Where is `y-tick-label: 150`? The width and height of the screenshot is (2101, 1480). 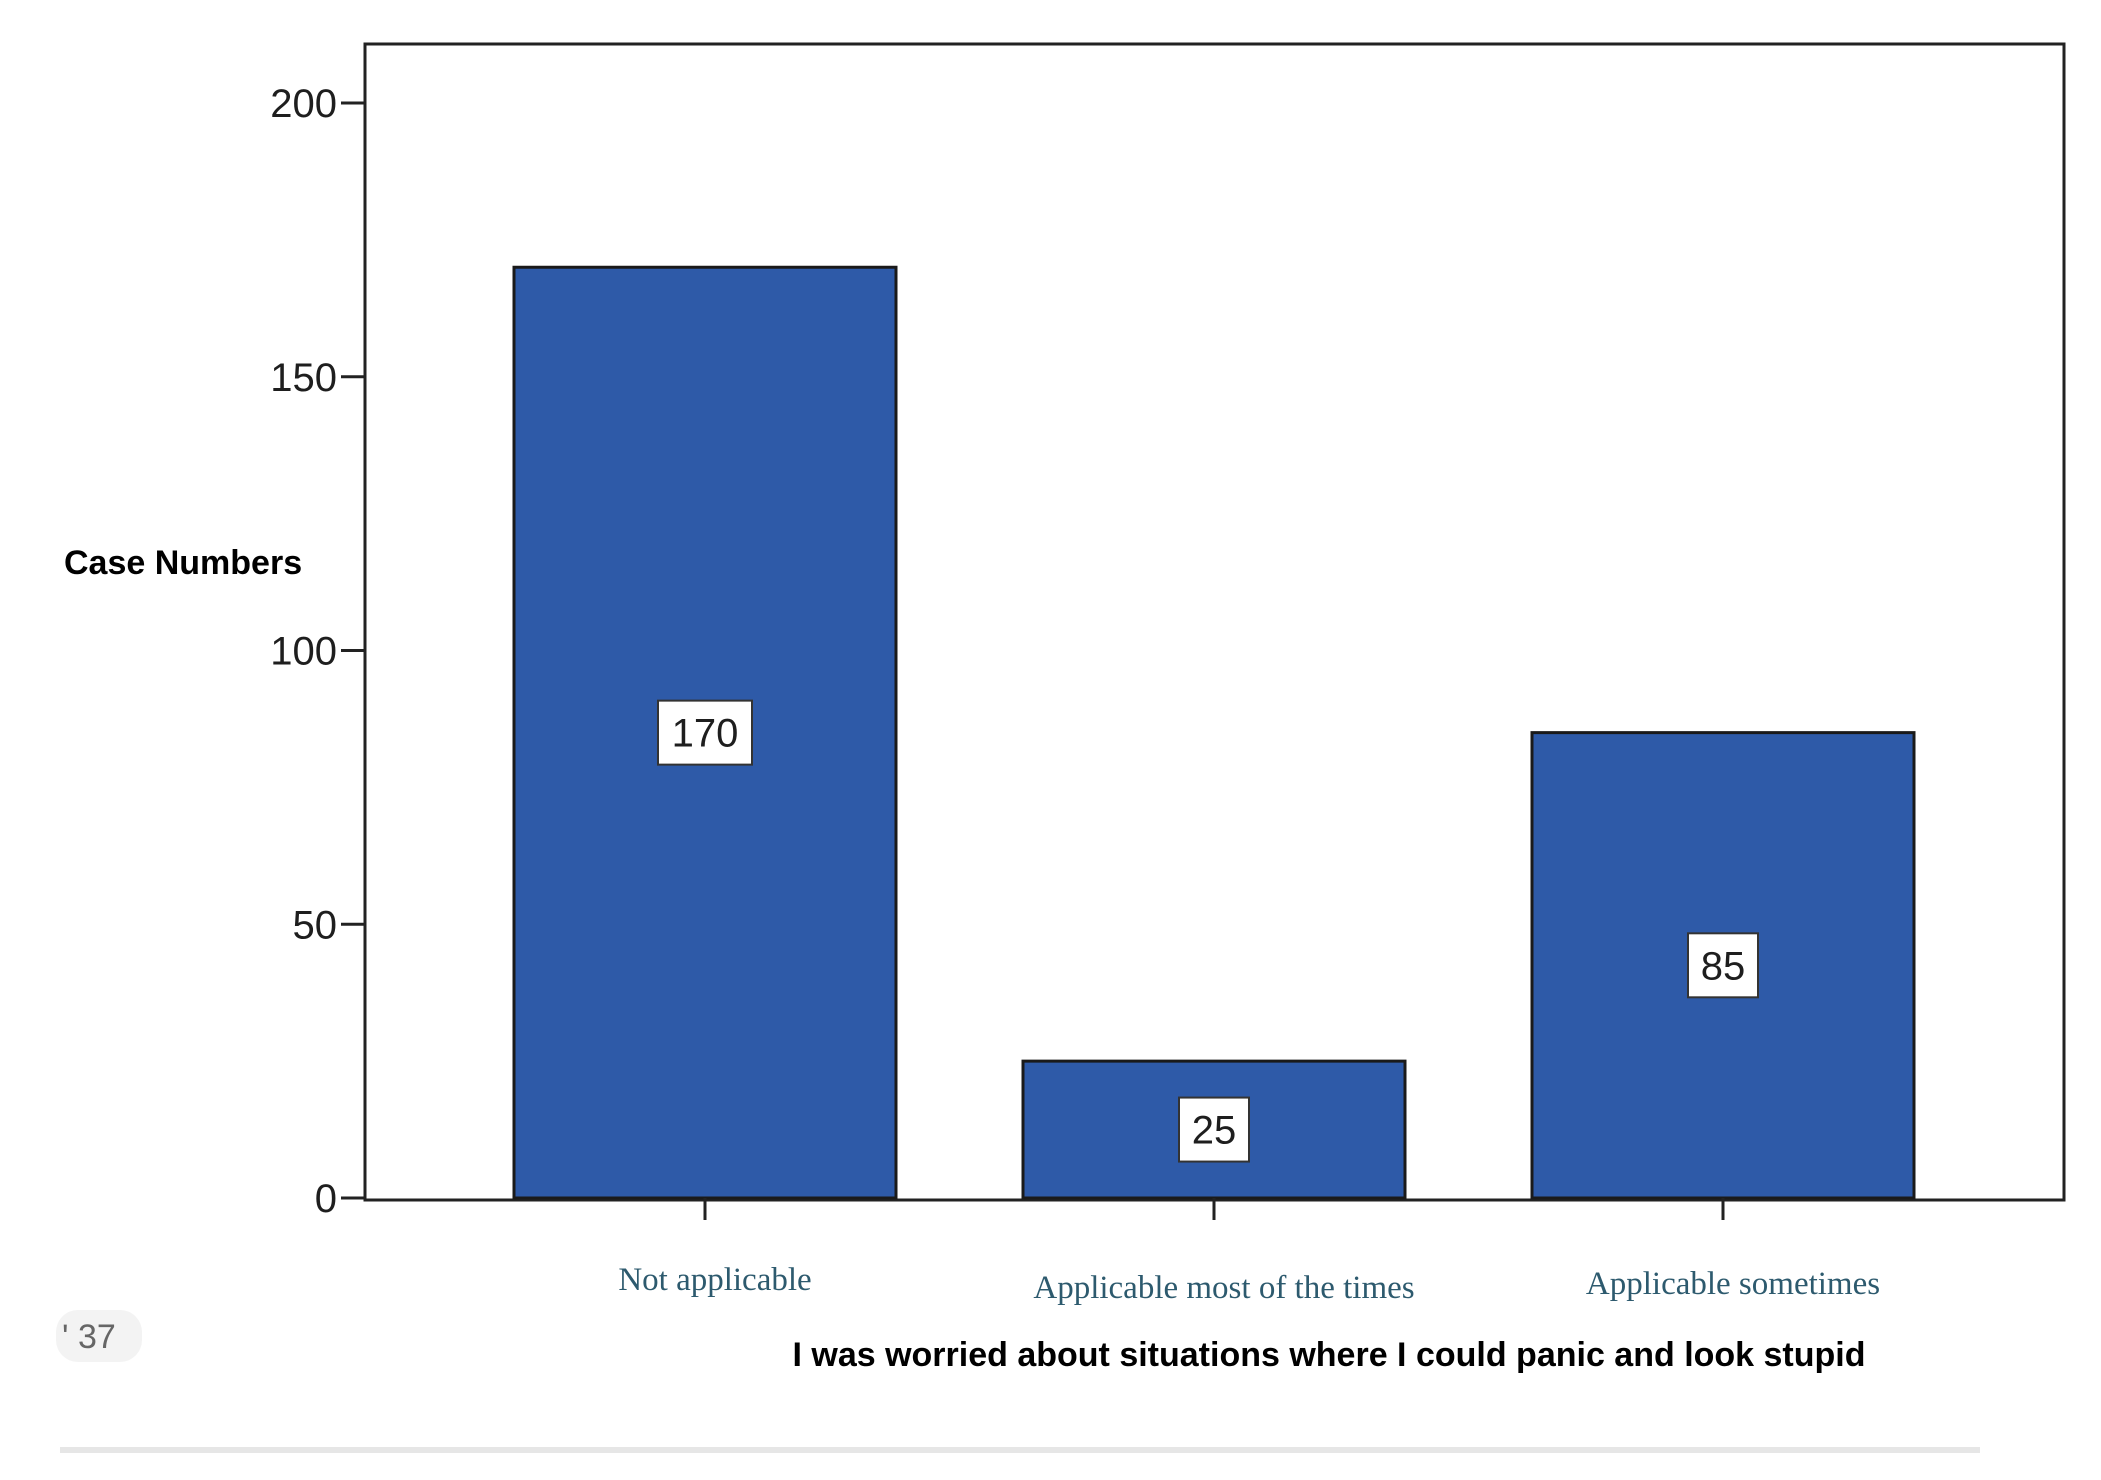 y-tick-label: 150 is located at coordinates (303, 378).